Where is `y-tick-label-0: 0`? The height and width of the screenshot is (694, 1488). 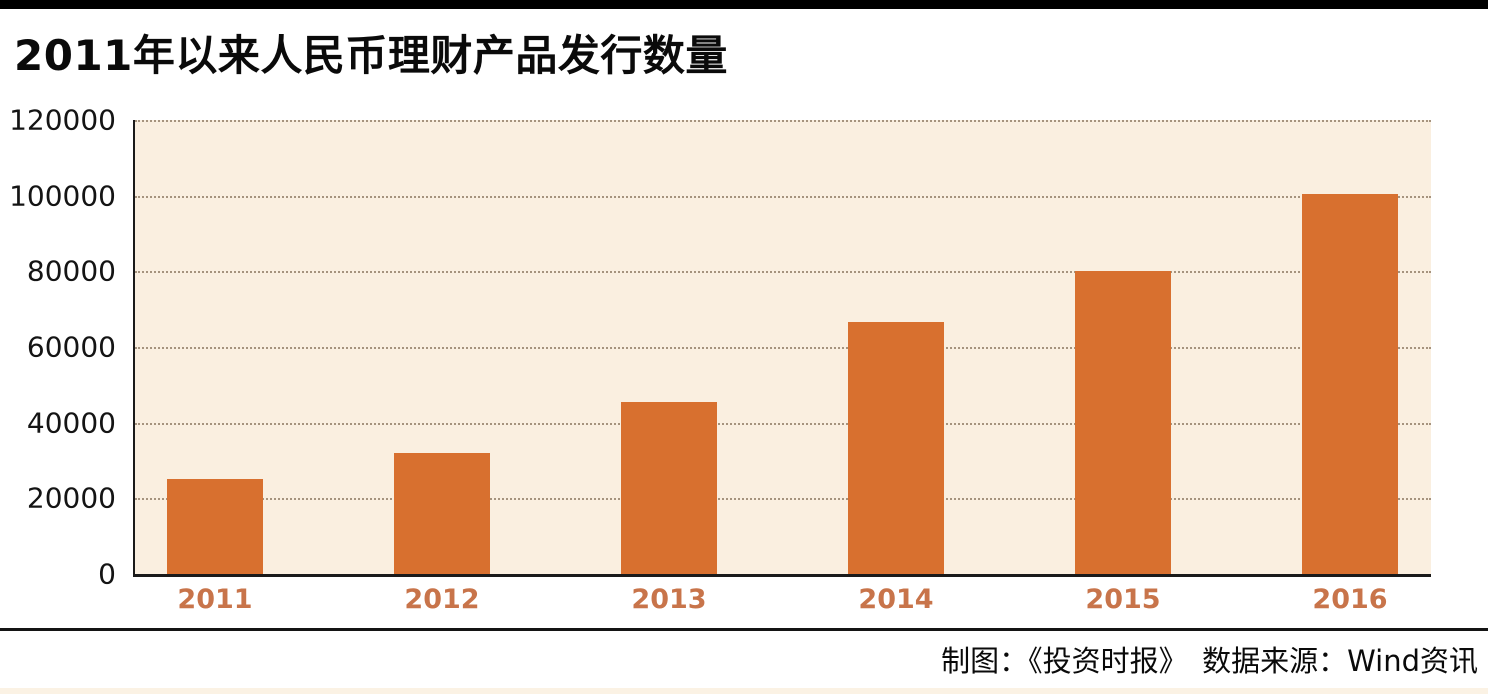
y-tick-label-0: 0 is located at coordinates (107, 574).